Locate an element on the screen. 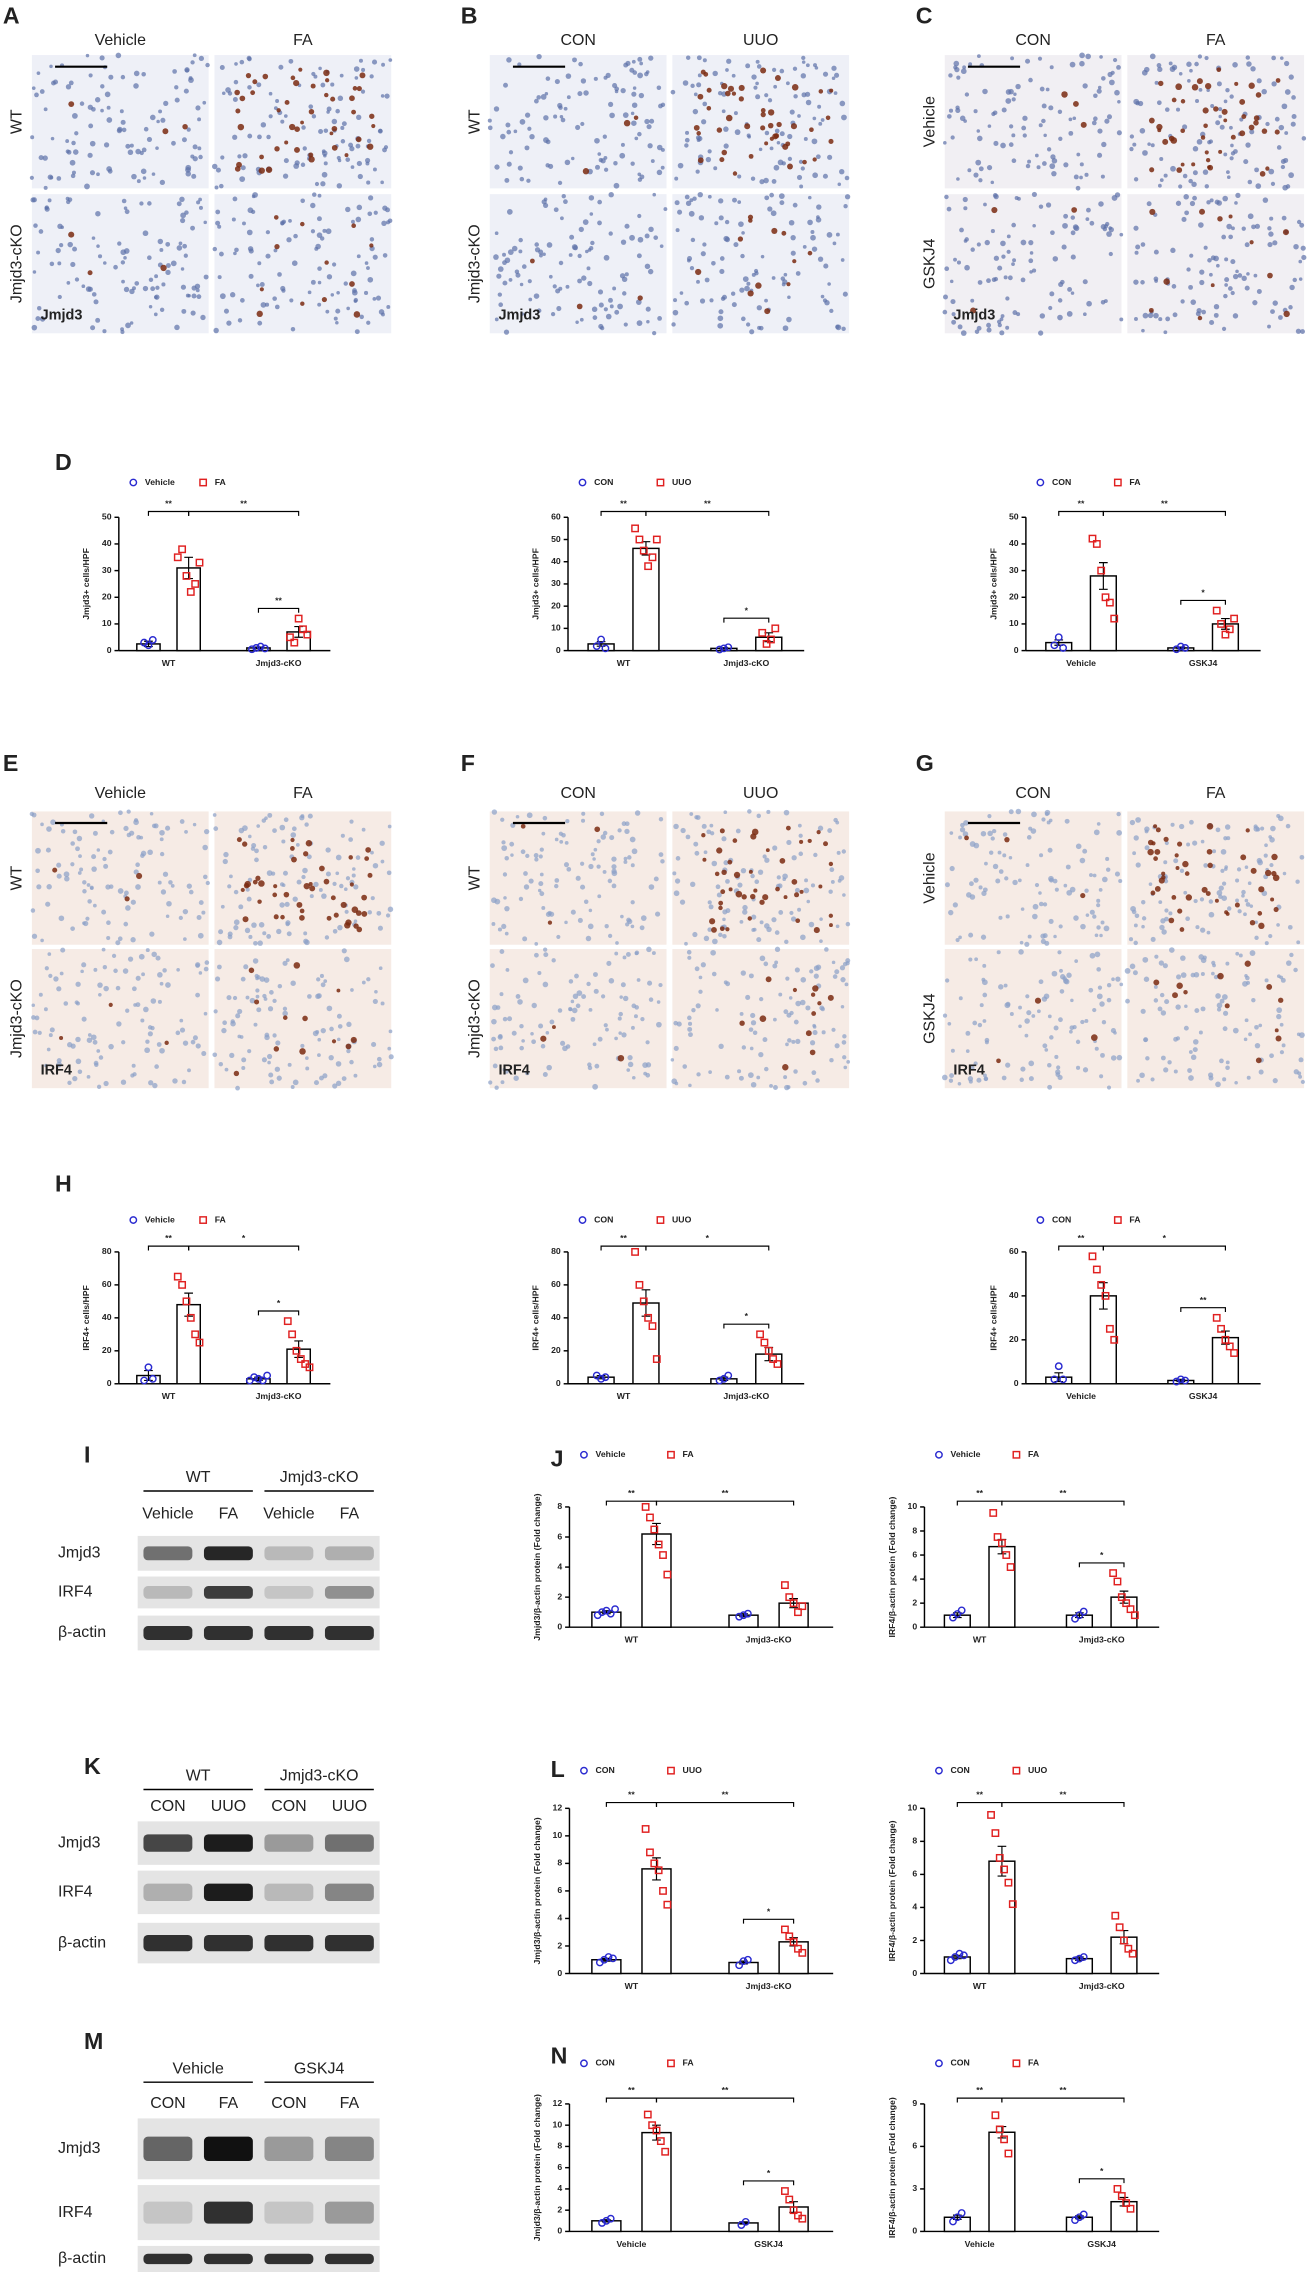  blot-row-label: IRF4 is located at coordinates (75, 1592).